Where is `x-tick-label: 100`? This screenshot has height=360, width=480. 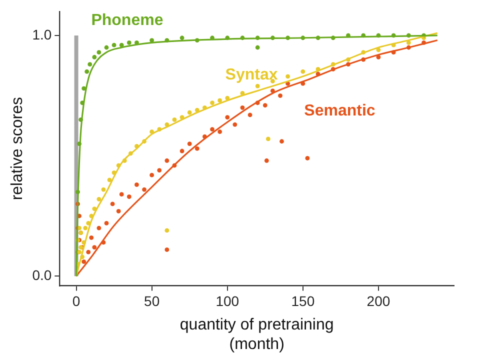 x-tick-label: 100 is located at coordinates (228, 301).